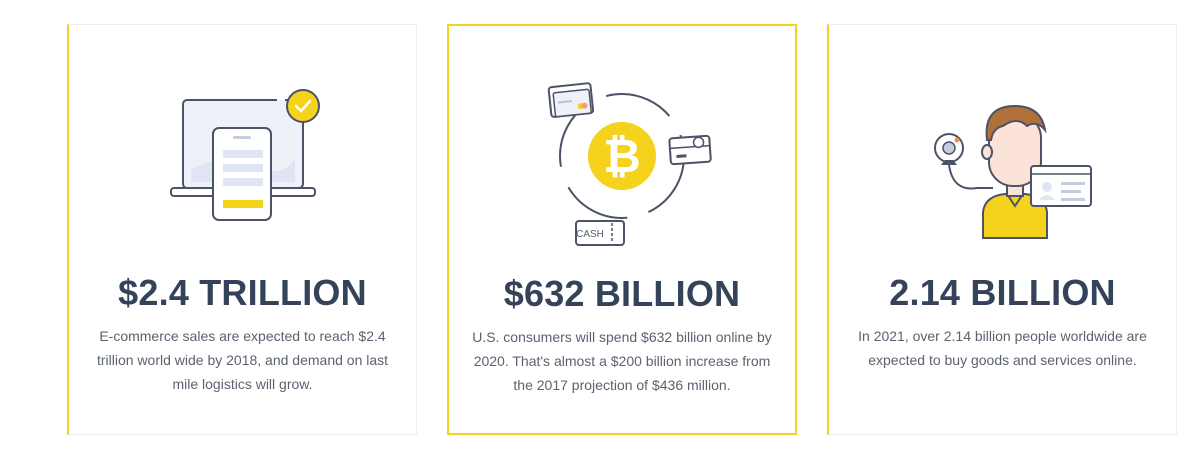 This screenshot has height=473, width=1203. Describe the element at coordinates (242, 155) in the screenshot. I see `laptop-phone-checkmark-icon` at that location.